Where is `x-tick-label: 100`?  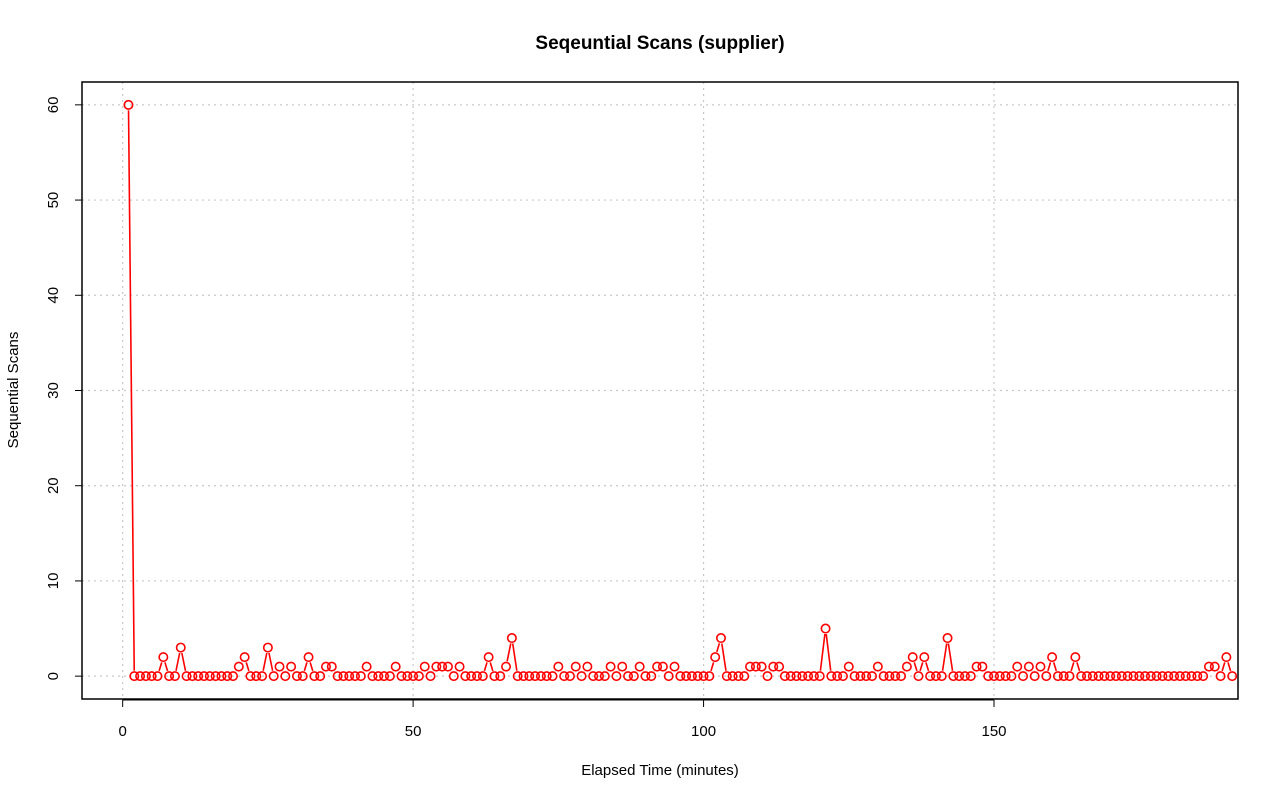 x-tick-label: 100 is located at coordinates (703, 731).